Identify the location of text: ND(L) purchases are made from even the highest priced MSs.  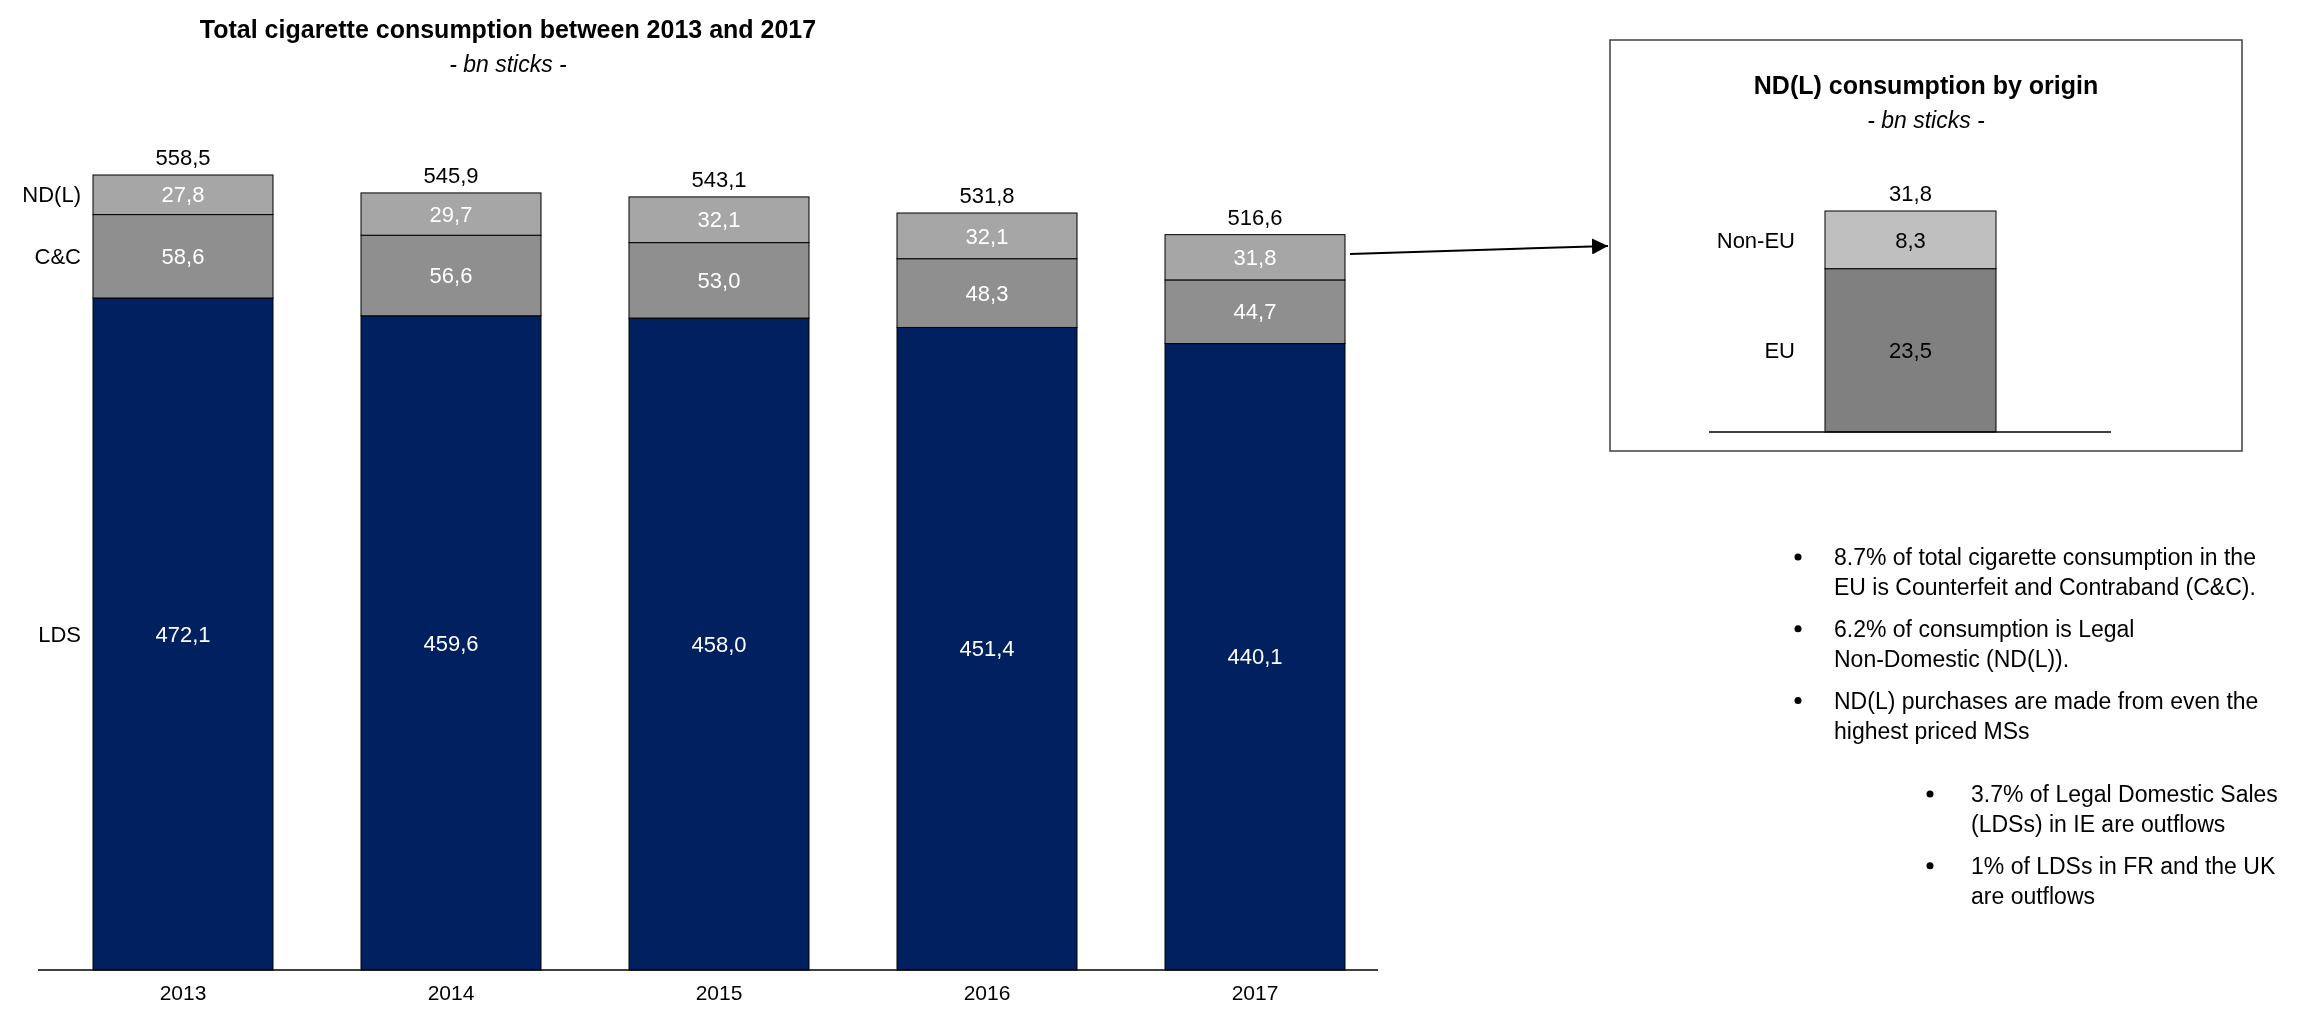
(2046, 715).